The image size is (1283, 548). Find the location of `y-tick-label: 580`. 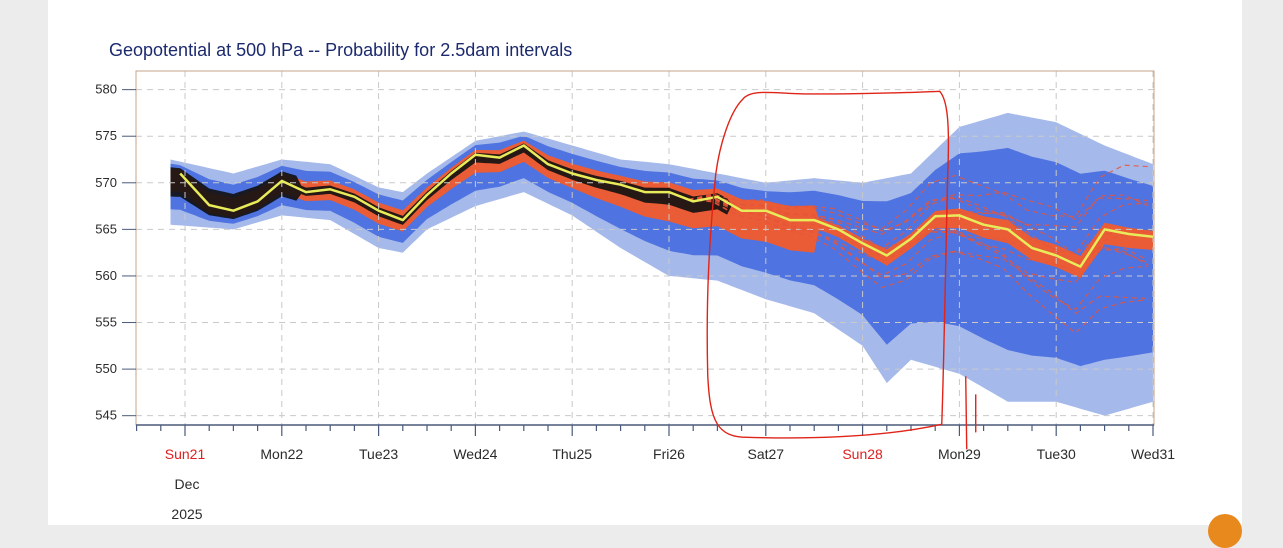

y-tick-label: 580 is located at coordinates (106, 89).